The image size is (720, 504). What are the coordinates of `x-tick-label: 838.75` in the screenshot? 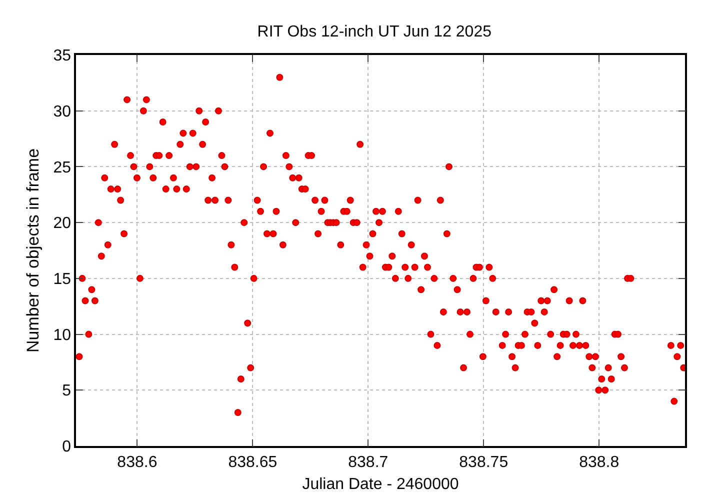 It's located at (483, 462).